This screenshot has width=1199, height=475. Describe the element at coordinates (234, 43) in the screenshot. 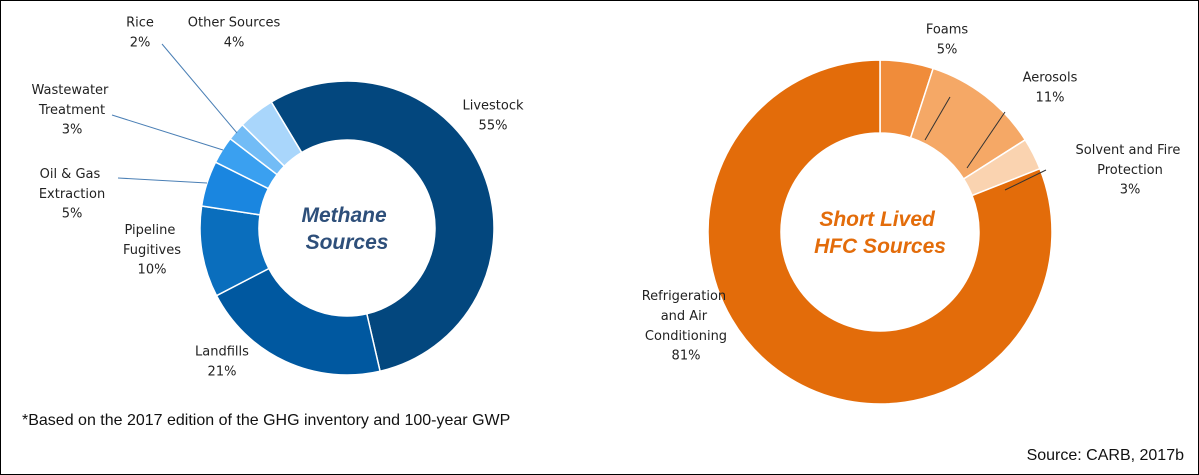

I see `value-label: 4%` at that location.